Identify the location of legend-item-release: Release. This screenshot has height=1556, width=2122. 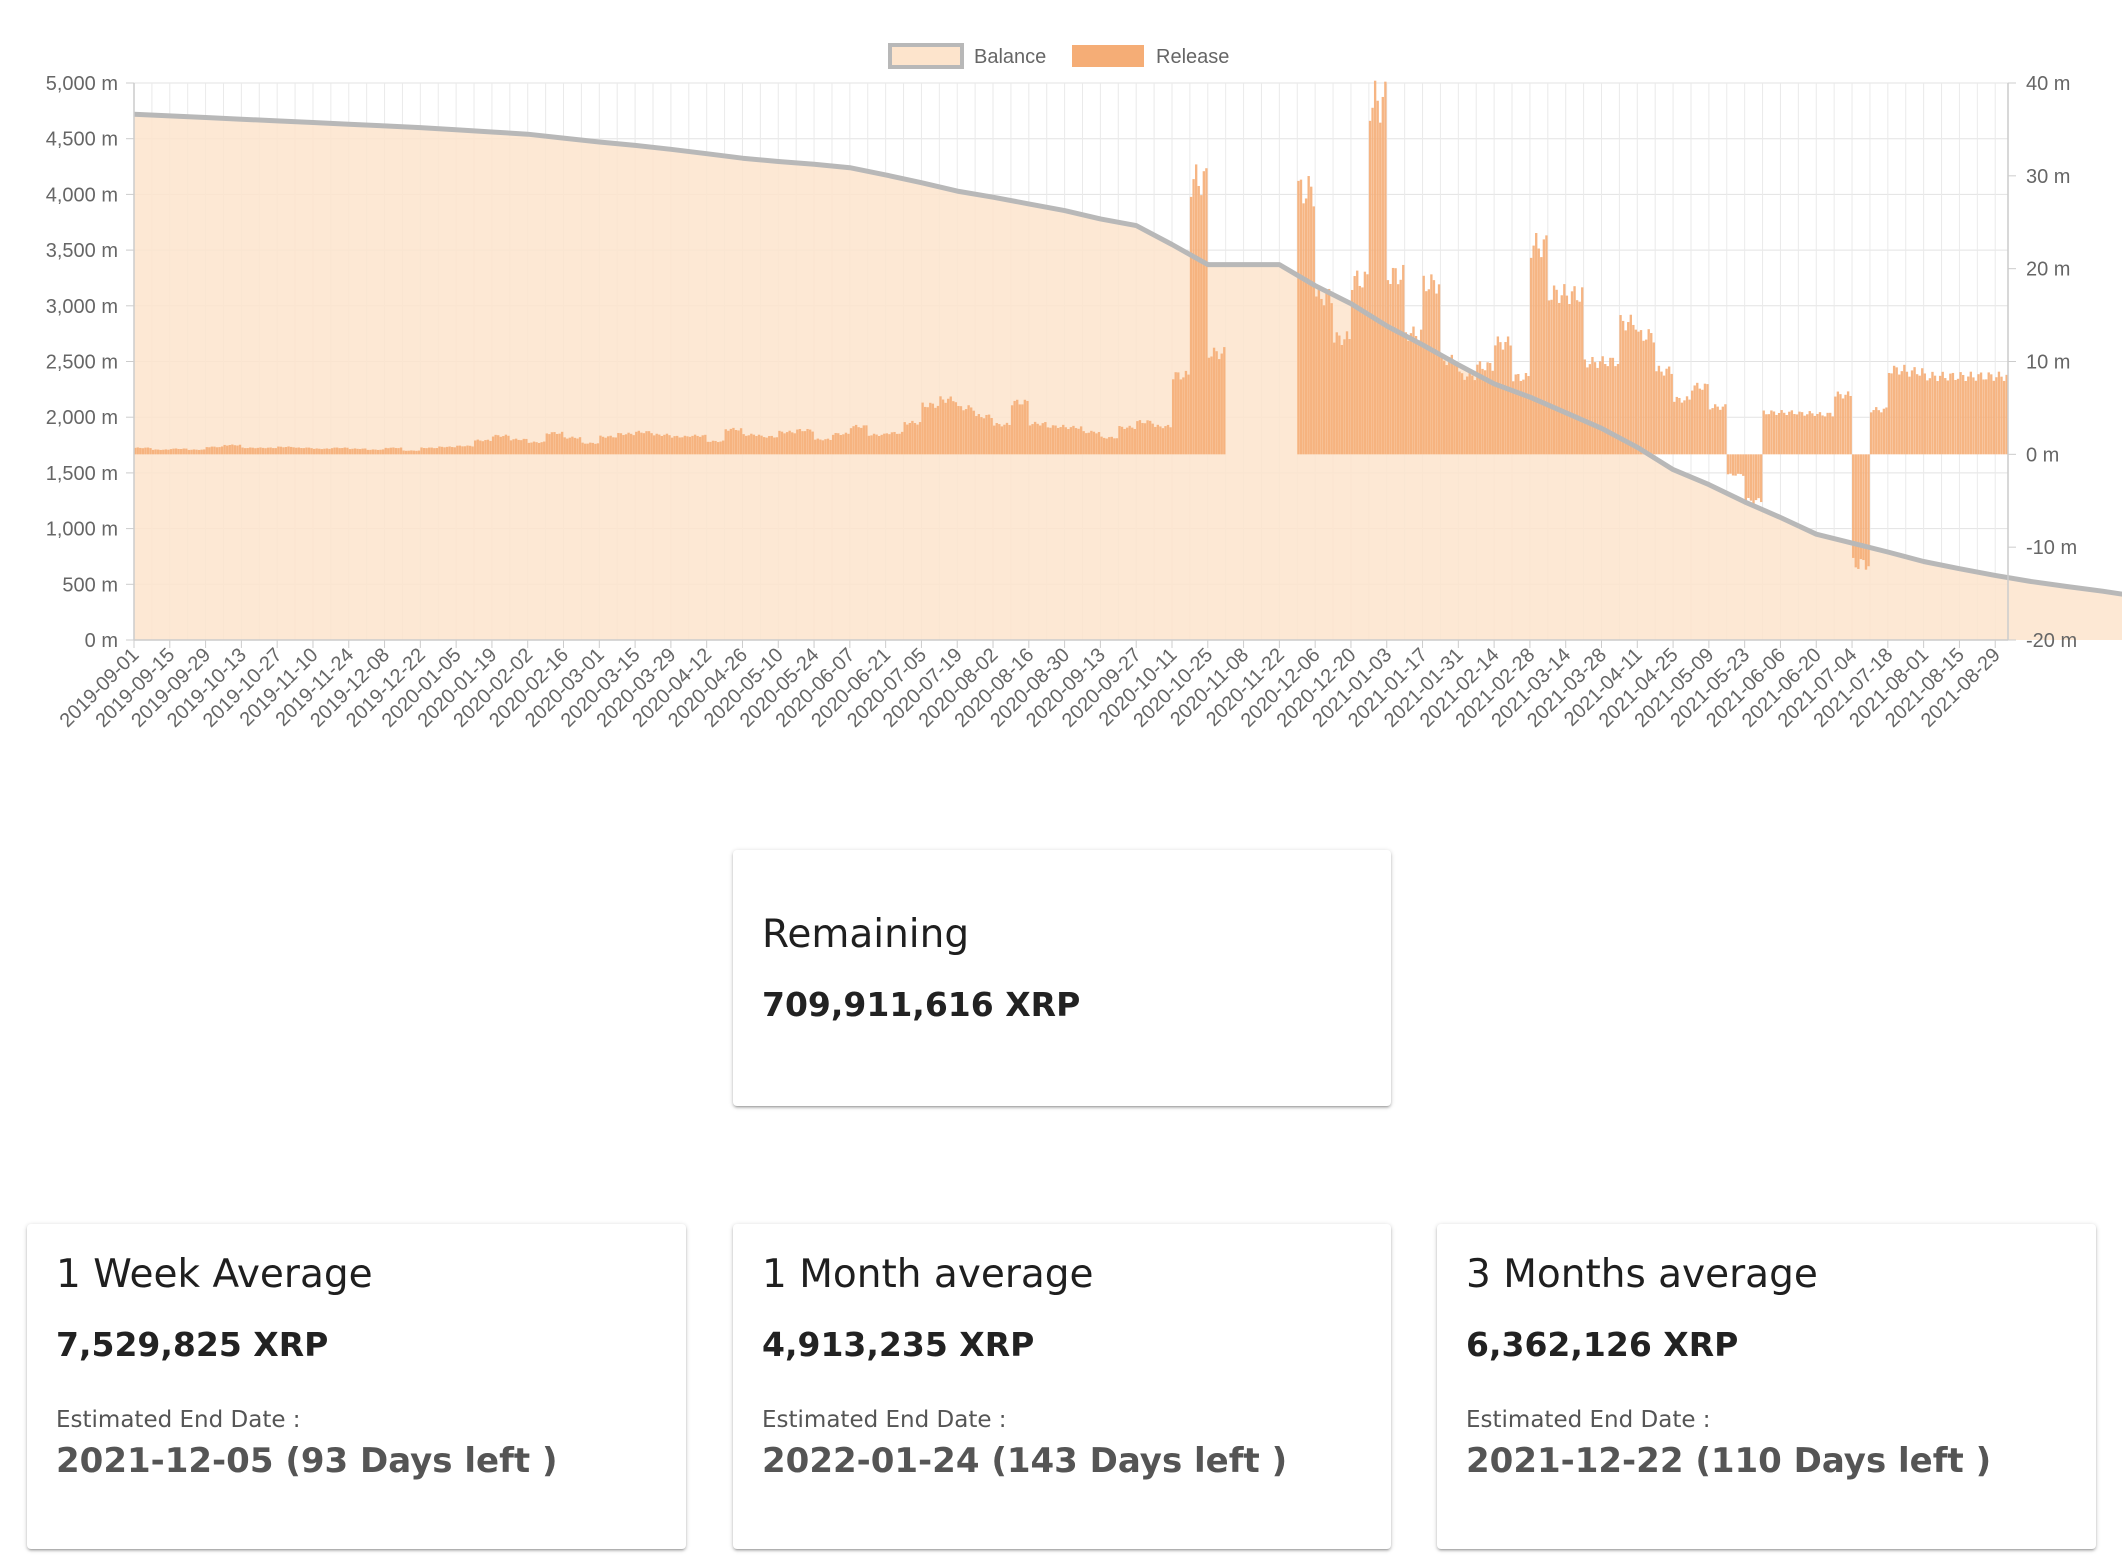
(1150, 56).